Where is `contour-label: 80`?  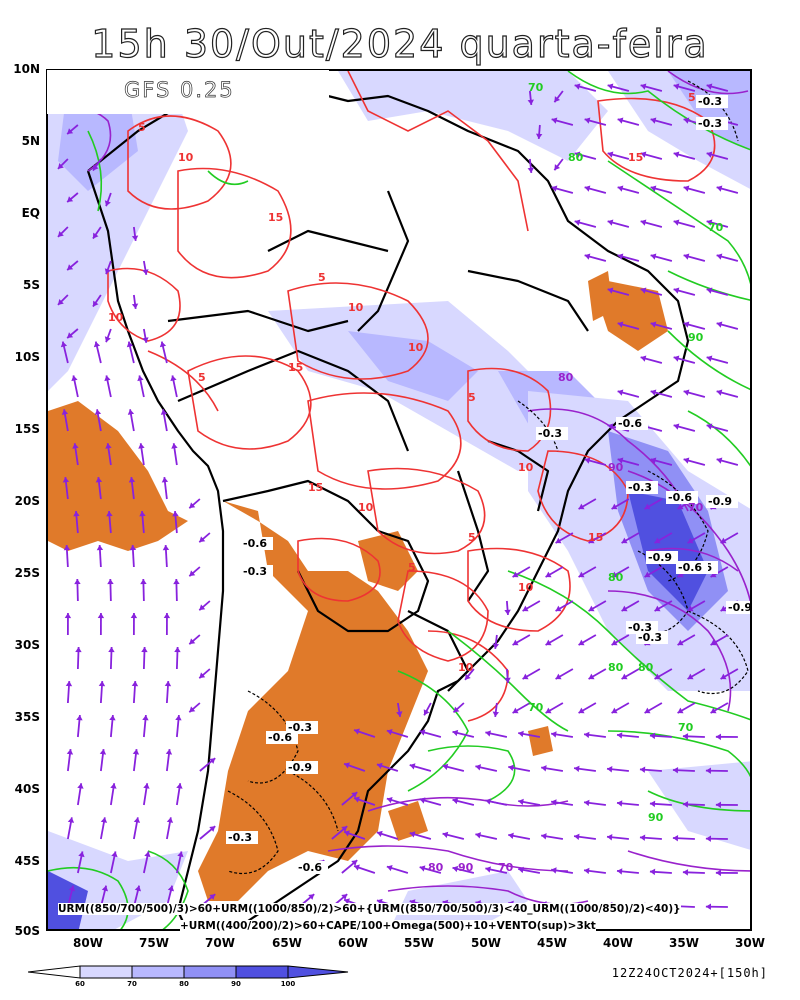 contour-label: 80 is located at coordinates (616, 577).